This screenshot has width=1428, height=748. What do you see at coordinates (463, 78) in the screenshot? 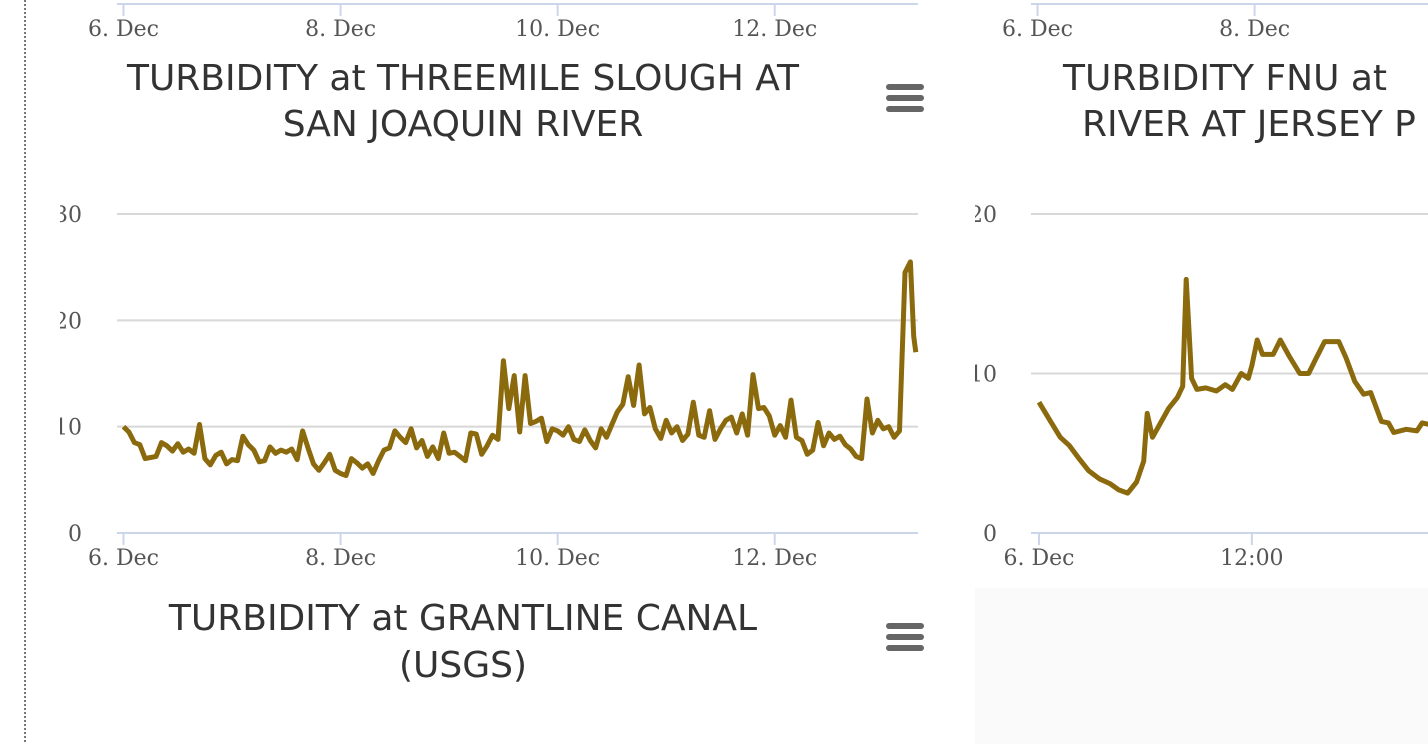
I see `chart-title: TURBIDITY at THREEMILE SLOUGH AT` at bounding box center [463, 78].